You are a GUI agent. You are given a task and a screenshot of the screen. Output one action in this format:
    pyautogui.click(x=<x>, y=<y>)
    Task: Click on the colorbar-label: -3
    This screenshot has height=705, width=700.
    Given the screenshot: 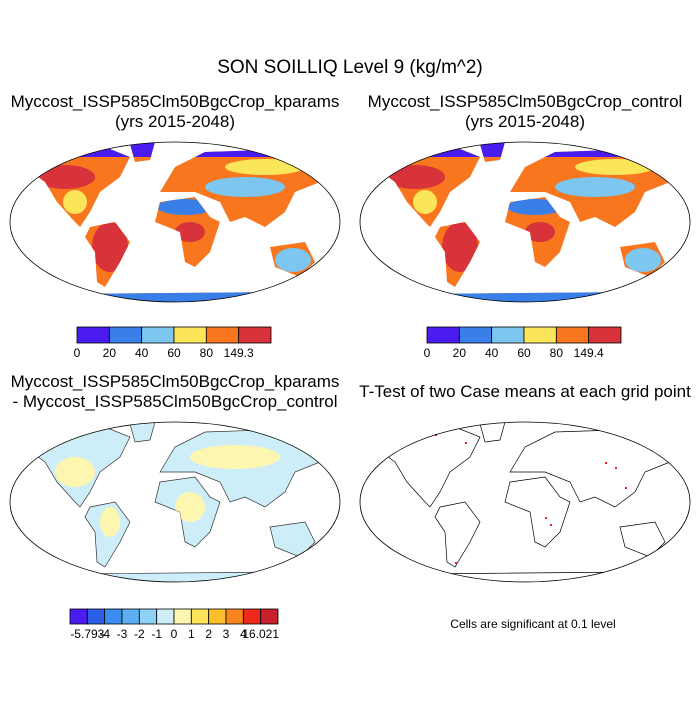 What is the action you would take?
    pyautogui.click(x=122, y=634)
    